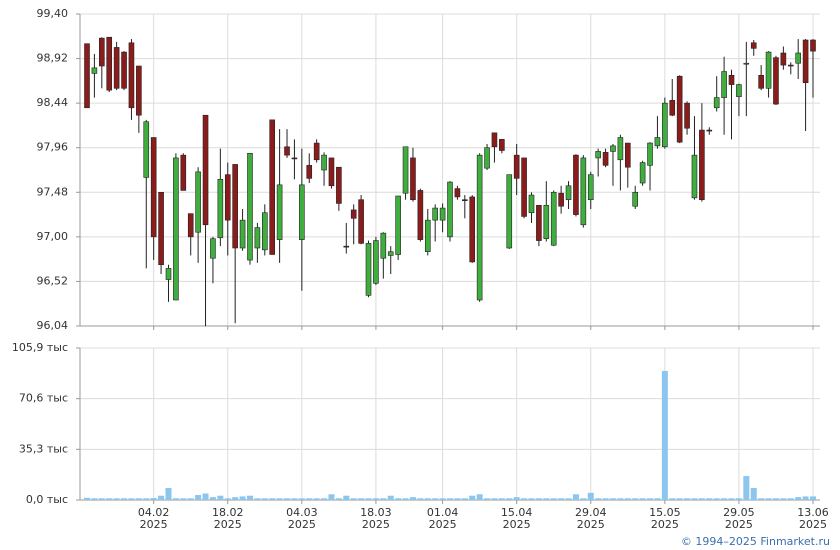 This screenshot has width=840, height=550. Describe the element at coordinates (43, 448) in the screenshot. I see `y-tick-label: 35,3 тыс` at that location.